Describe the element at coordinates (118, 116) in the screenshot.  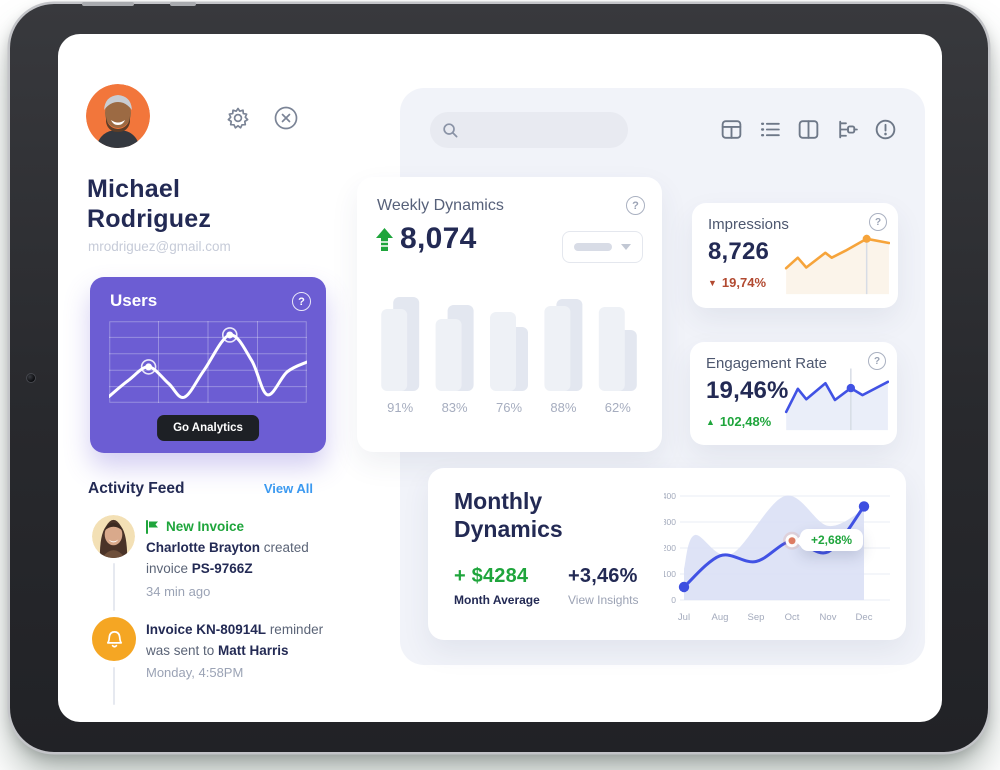
I see `user-avatar` at that location.